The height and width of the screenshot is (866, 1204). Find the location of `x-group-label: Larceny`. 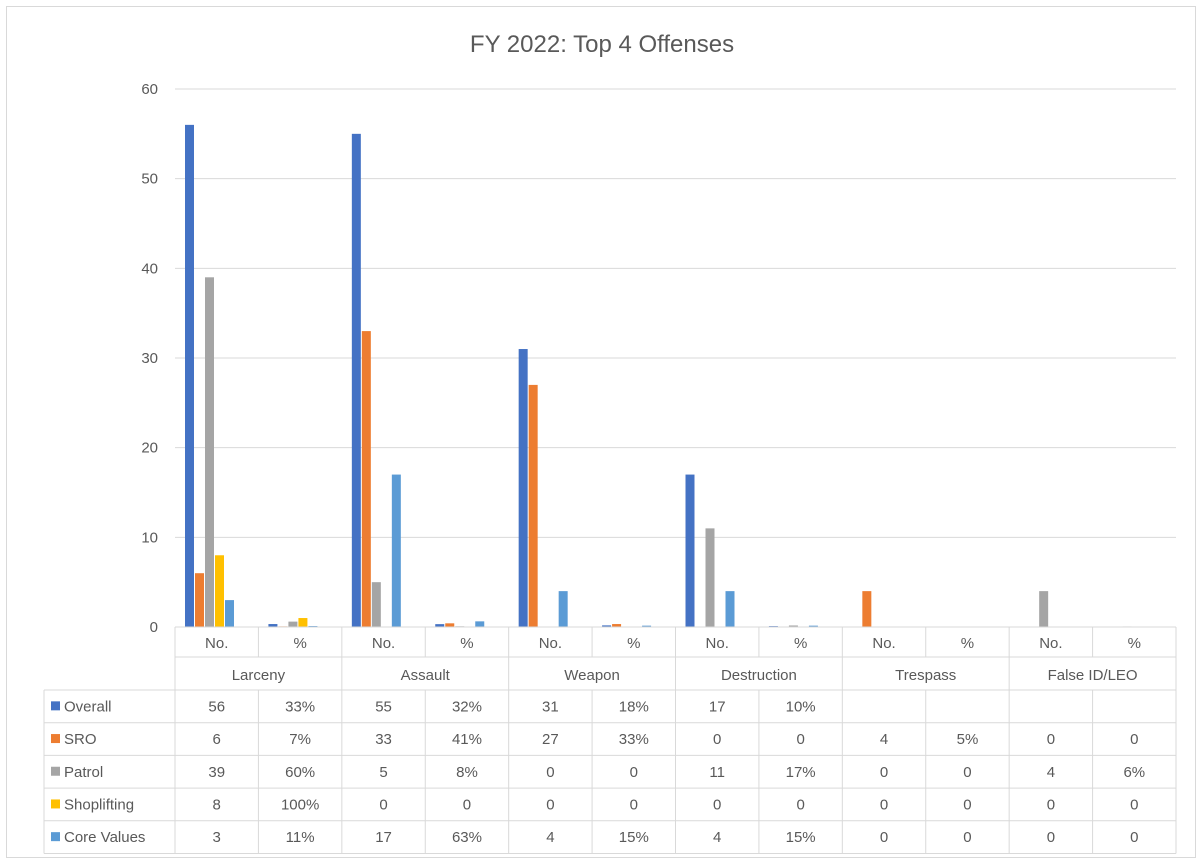

x-group-label: Larceny is located at coordinates (259, 675).